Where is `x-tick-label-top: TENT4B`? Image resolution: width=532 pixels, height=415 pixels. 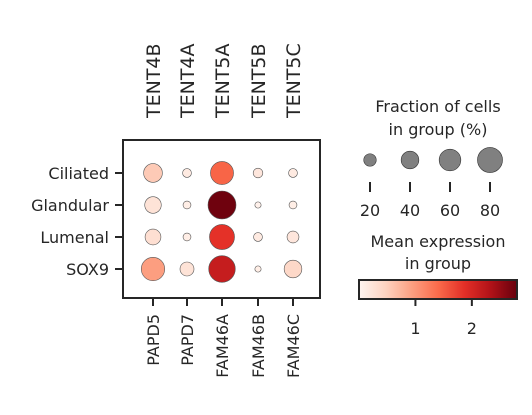
x-tick-label-top: TENT4B is located at coordinates (154, 81).